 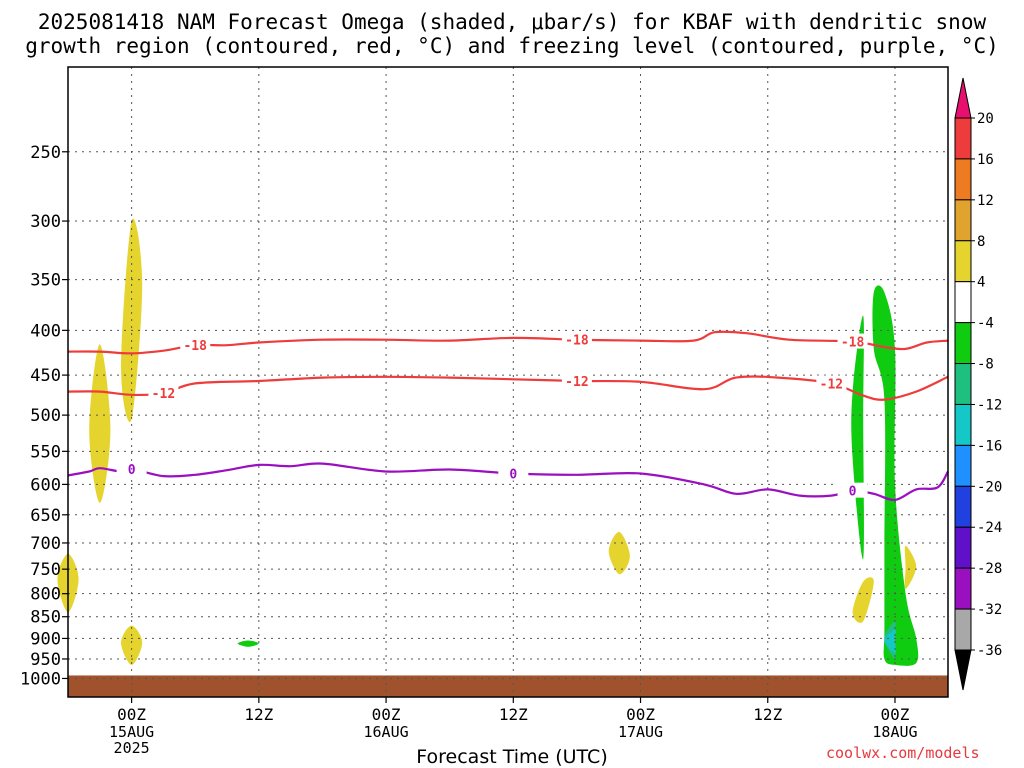 I want to click on colorbar-label-2: 16, so click(x=985, y=160).